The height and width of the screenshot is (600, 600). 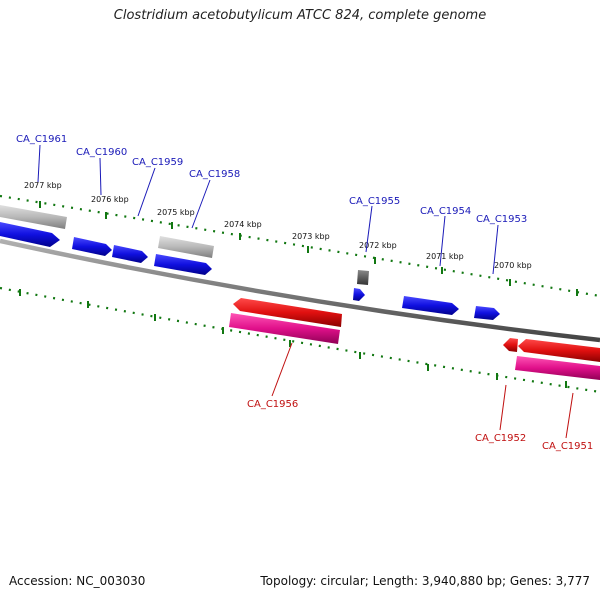 I want to click on reverse-label-leaders, so click(x=422, y=390).